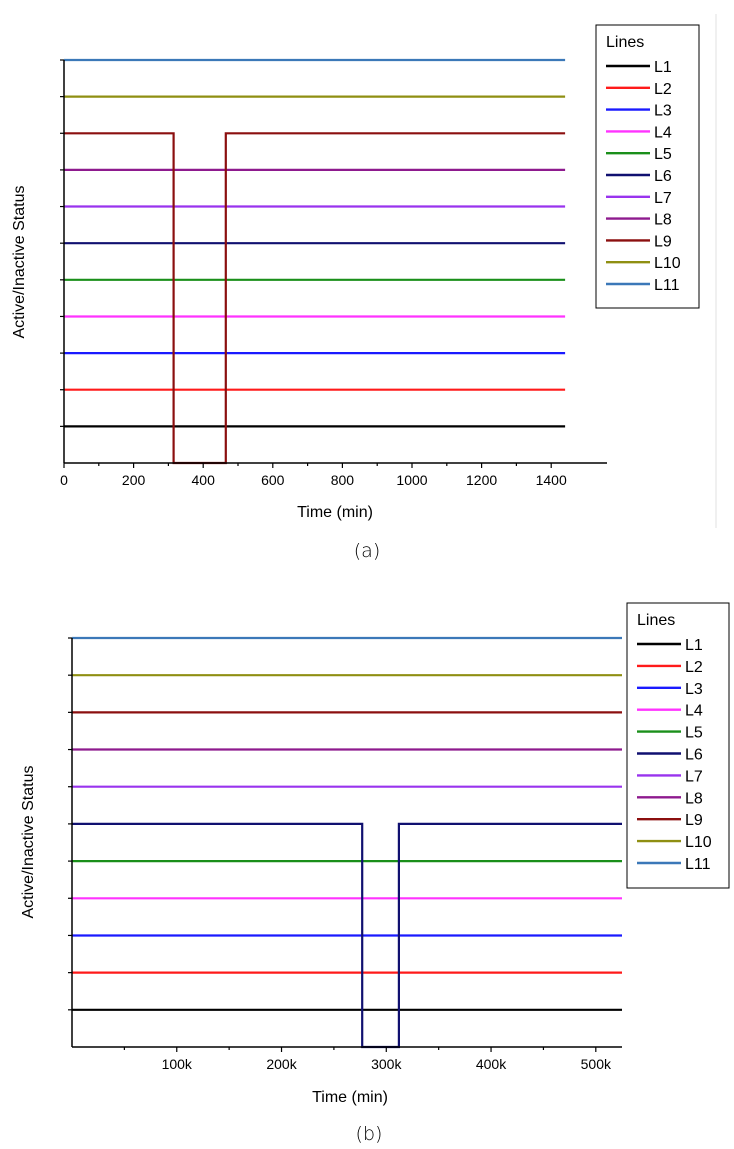 The width and height of the screenshot is (734, 1149). What do you see at coordinates (596, 1064) in the screenshot?
I see `x-tick-label: 500k` at bounding box center [596, 1064].